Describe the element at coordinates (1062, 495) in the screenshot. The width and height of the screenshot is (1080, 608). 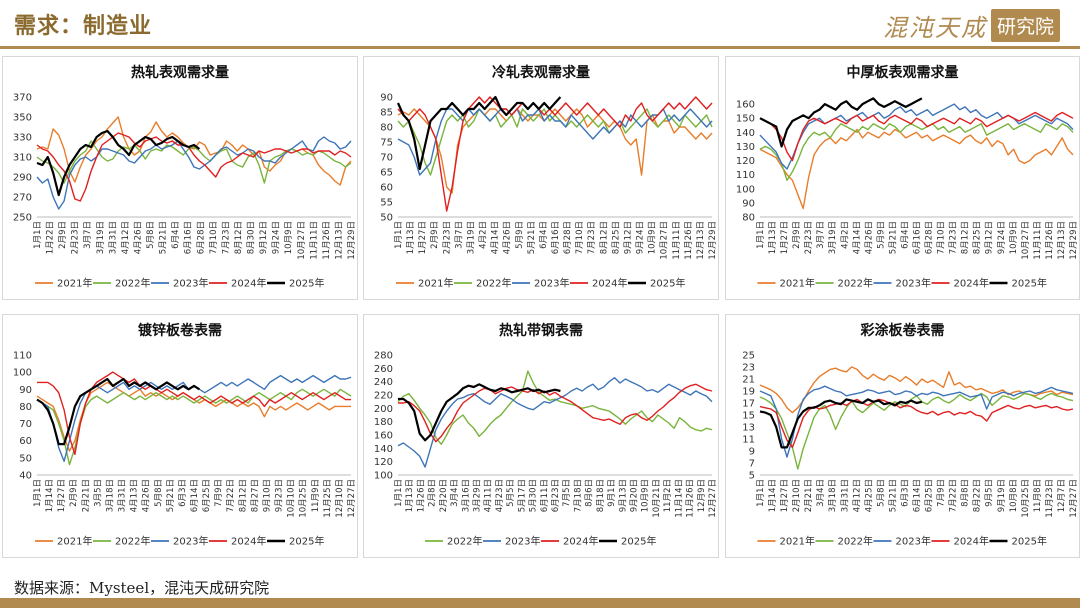
I see `x-tick-label: 12月7日` at that location.